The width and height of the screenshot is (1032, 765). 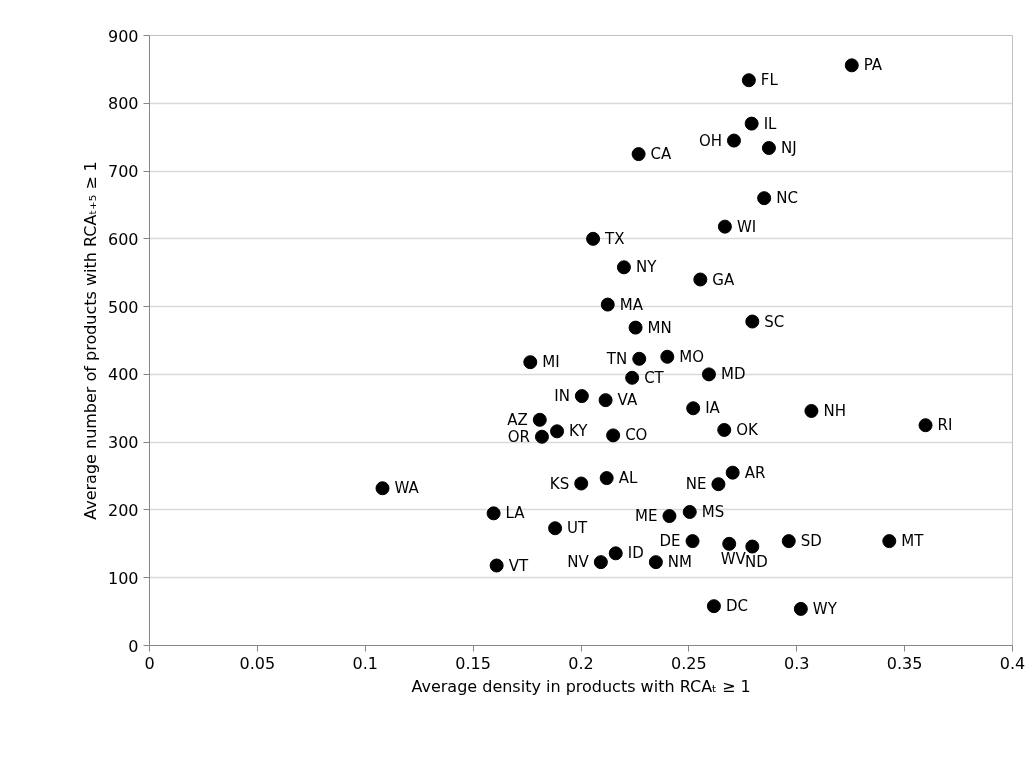 I want to click on annotation: NC, so click(x=787, y=198).